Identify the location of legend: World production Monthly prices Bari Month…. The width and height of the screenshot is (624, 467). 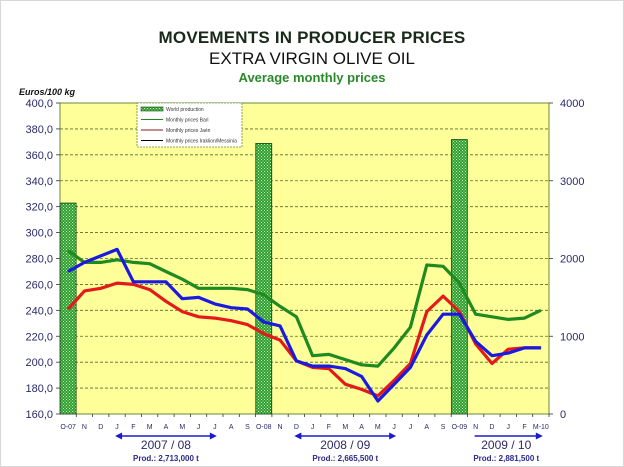
(189, 125).